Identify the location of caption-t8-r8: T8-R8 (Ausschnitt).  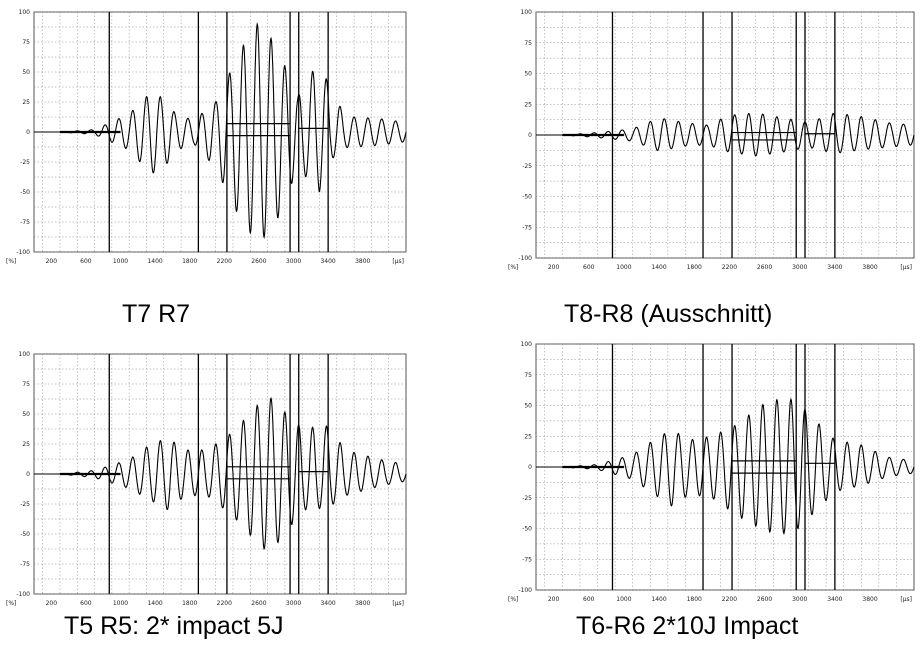
(668, 314).